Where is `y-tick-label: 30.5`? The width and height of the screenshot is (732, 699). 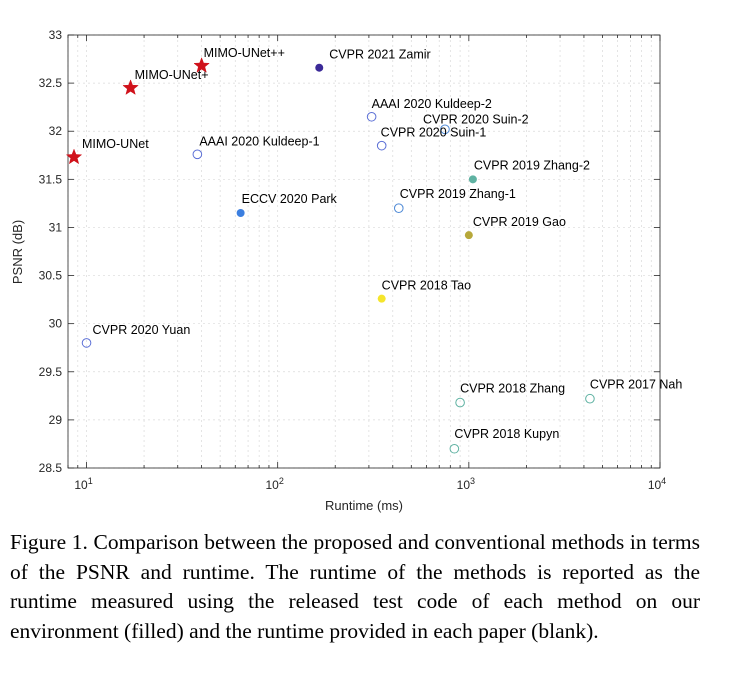 y-tick-label: 30.5 is located at coordinates (51, 276).